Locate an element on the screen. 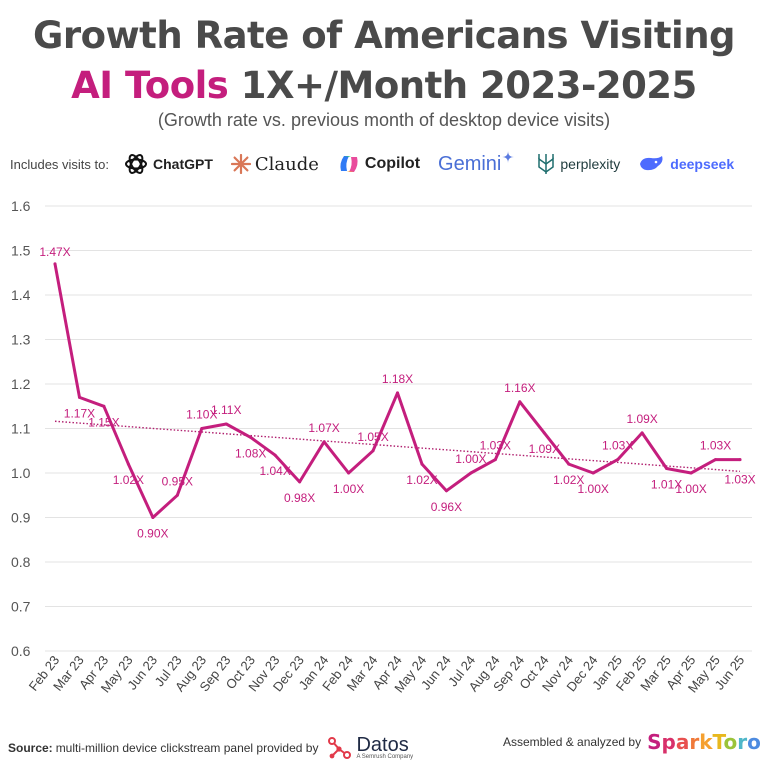 This screenshot has height=768, width=768. y-tick-label: 0.9 is located at coordinates (21, 518).